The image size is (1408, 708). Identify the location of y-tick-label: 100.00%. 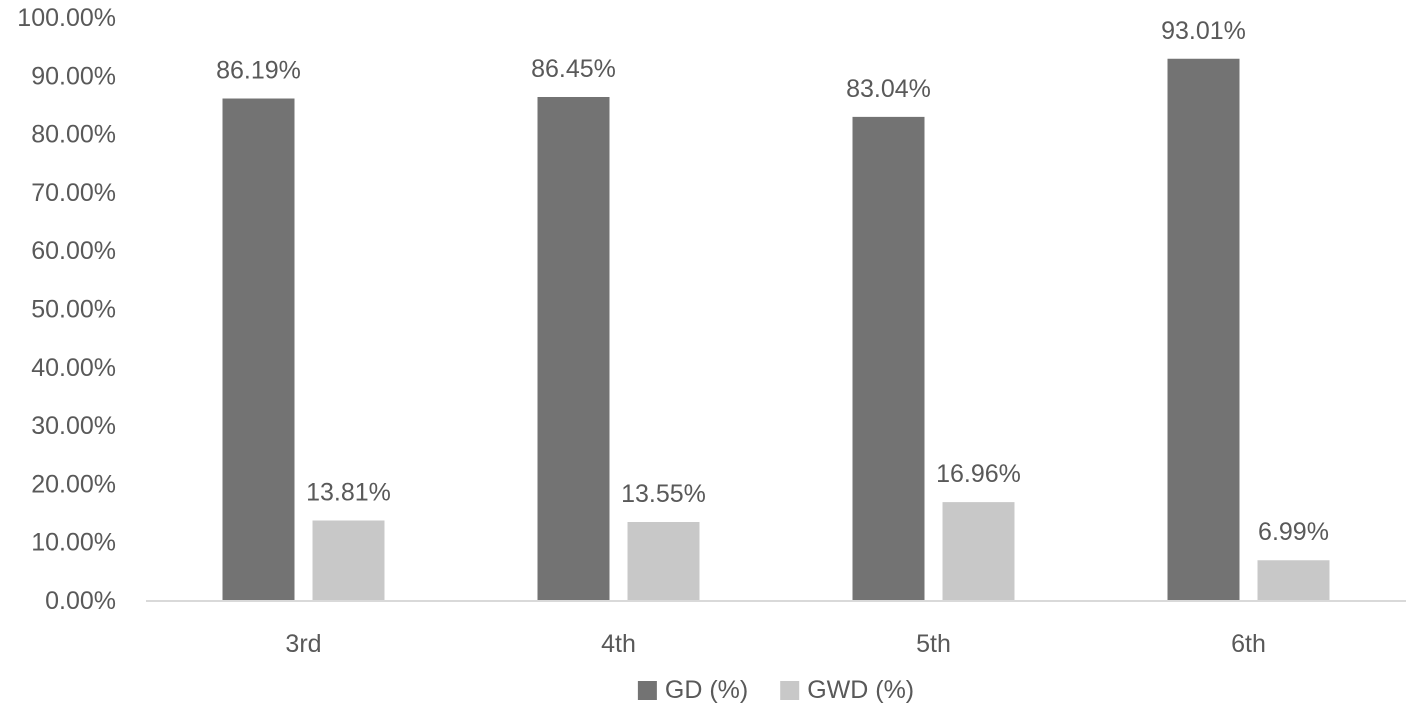
(66, 18).